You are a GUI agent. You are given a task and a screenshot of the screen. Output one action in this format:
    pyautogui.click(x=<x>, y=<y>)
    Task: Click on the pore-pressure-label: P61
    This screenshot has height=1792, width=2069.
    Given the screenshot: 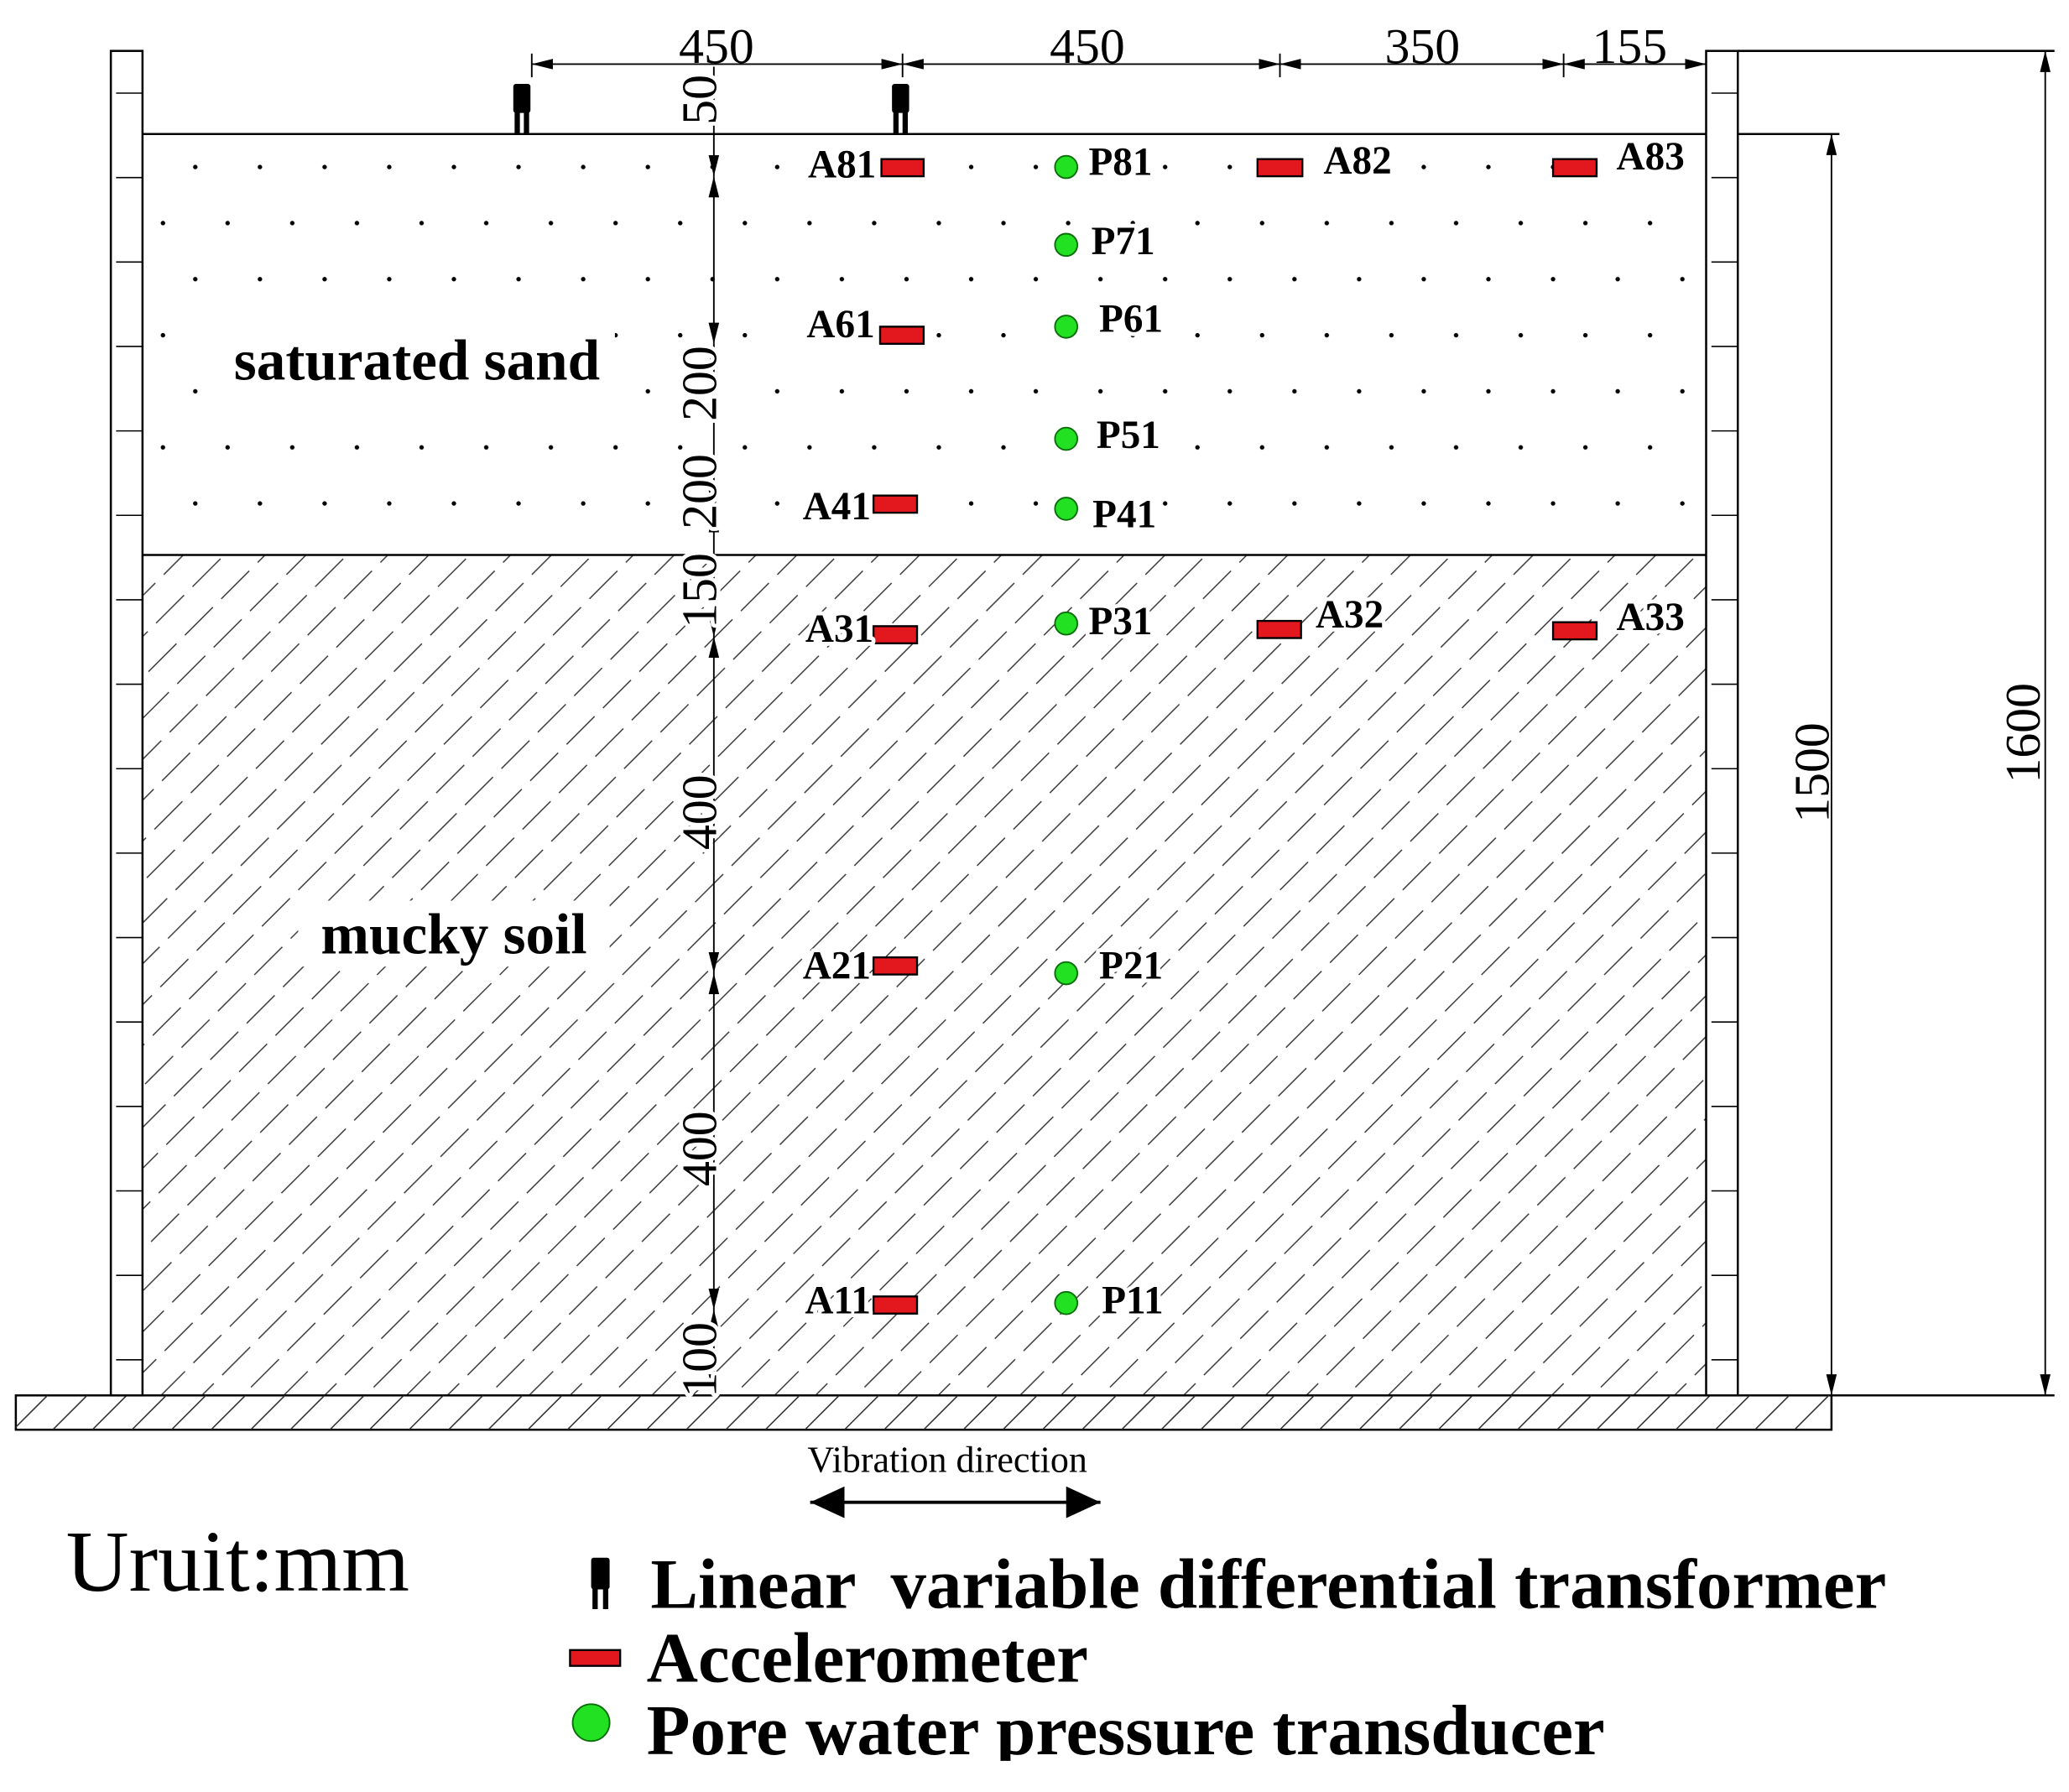 What is the action you would take?
    pyautogui.click(x=1131, y=320)
    